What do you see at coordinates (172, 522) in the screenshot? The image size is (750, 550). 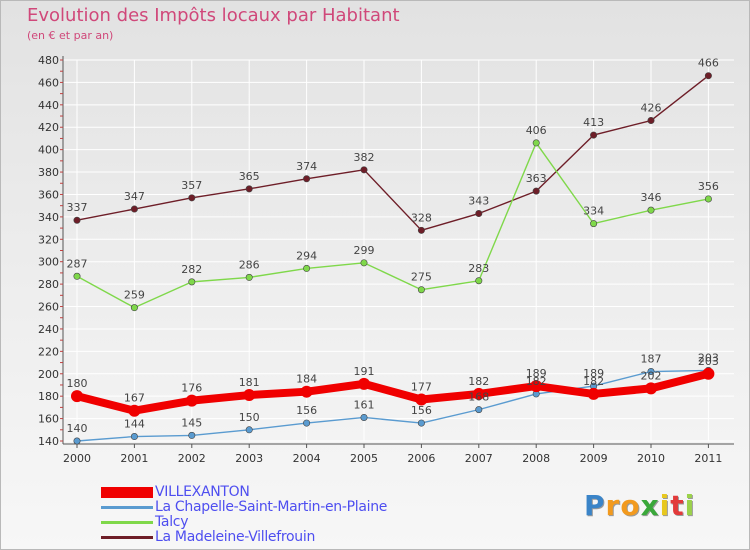 I see `legend-label-talcy: Talcy` at bounding box center [172, 522].